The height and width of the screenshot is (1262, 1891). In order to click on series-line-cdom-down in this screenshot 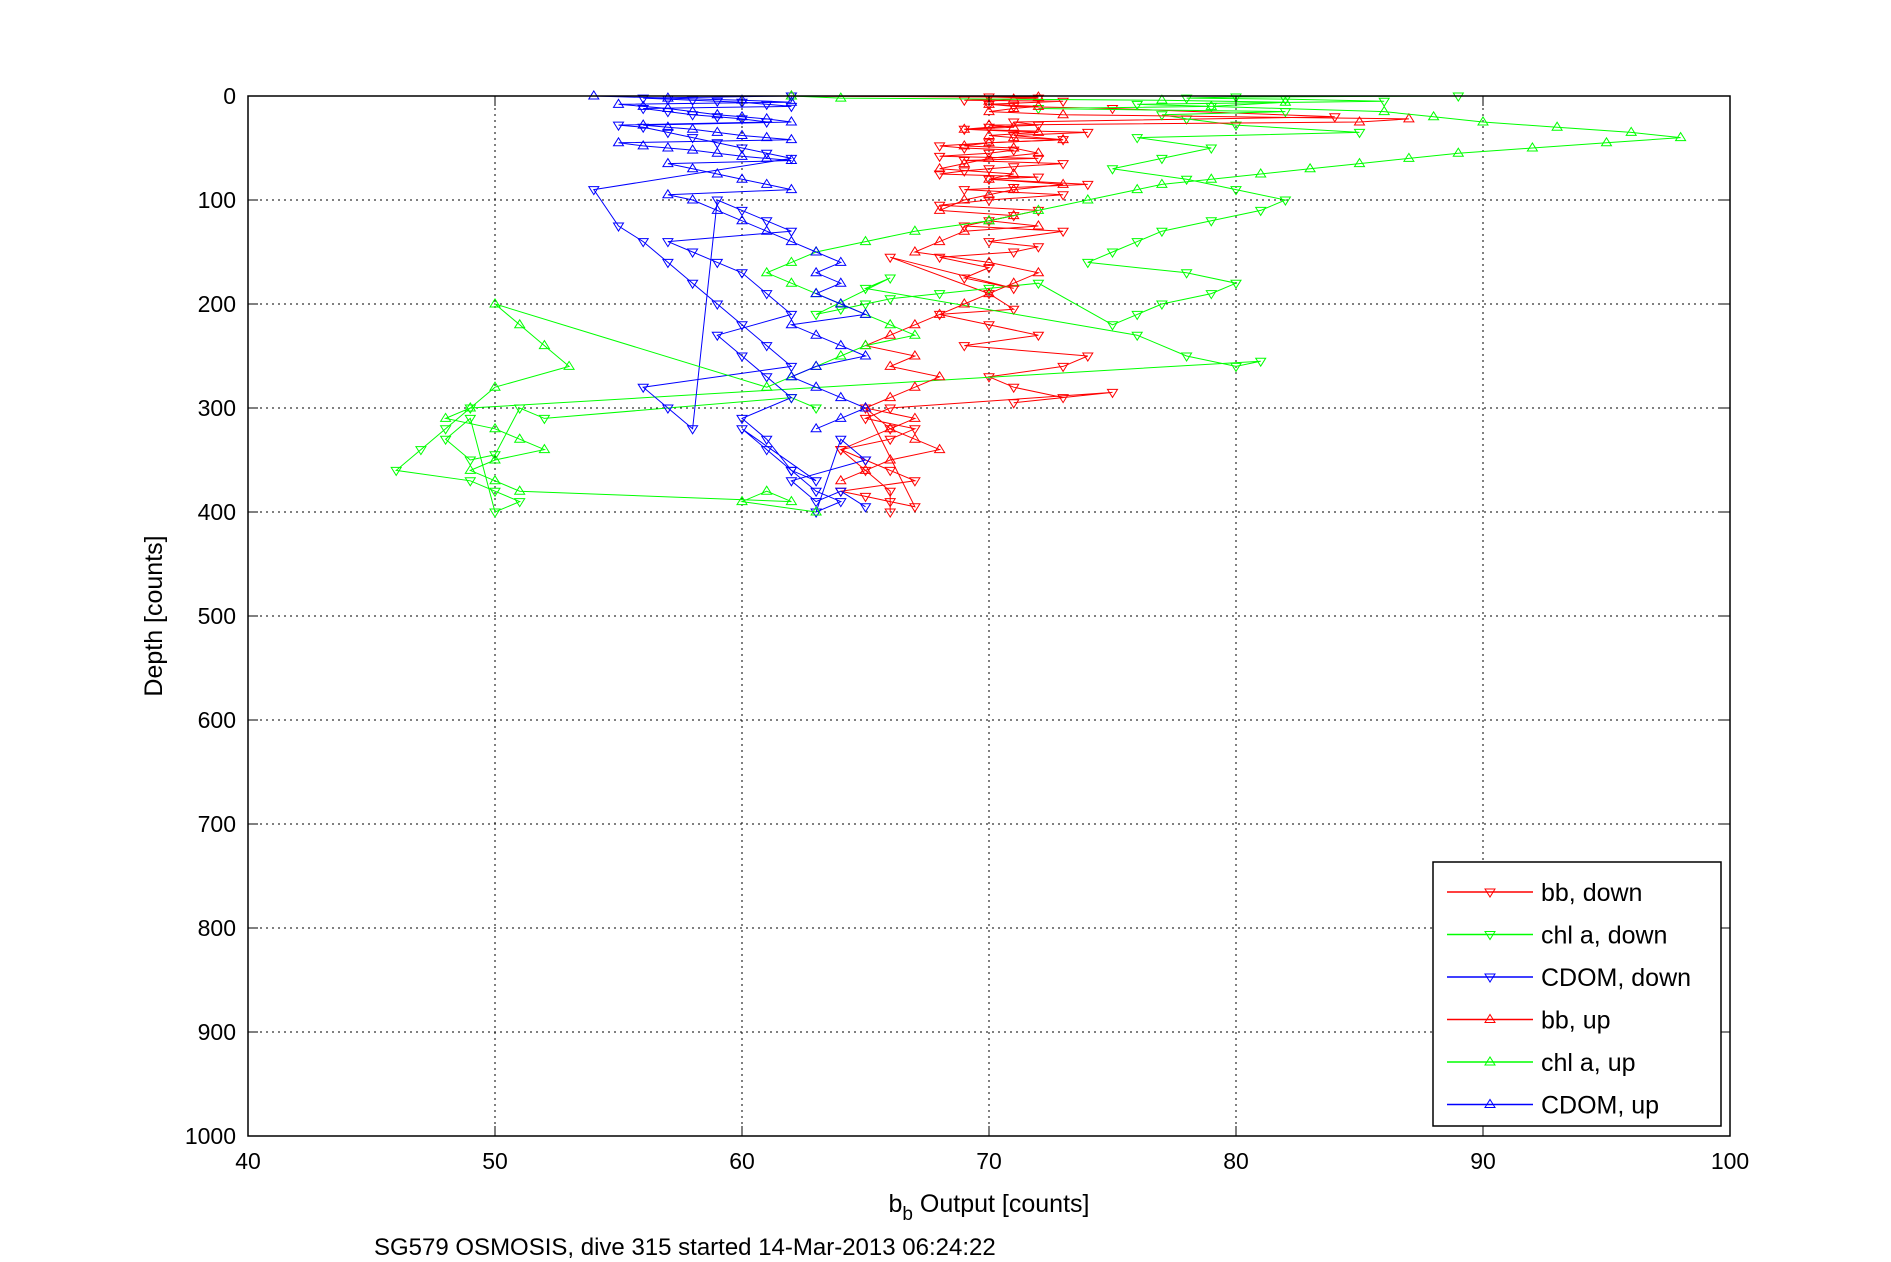, I will do `click(729, 304)`.